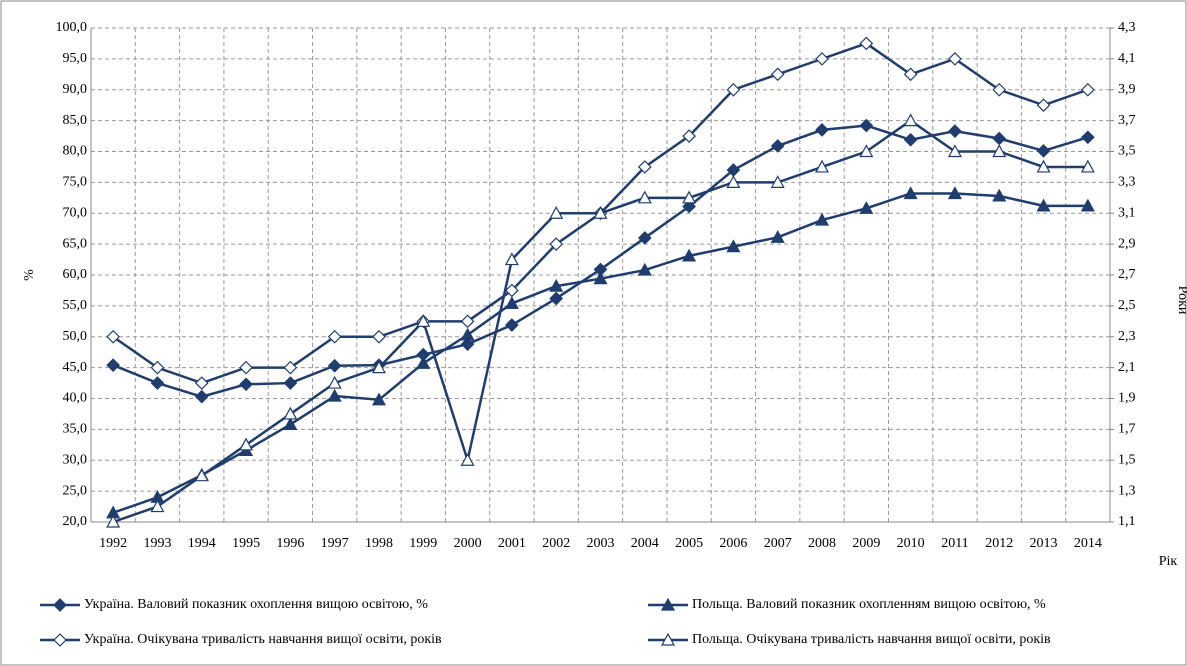 The image size is (1187, 666). Describe the element at coordinates (512, 543) in the screenshot. I see `x-tick-label: 2001` at that location.